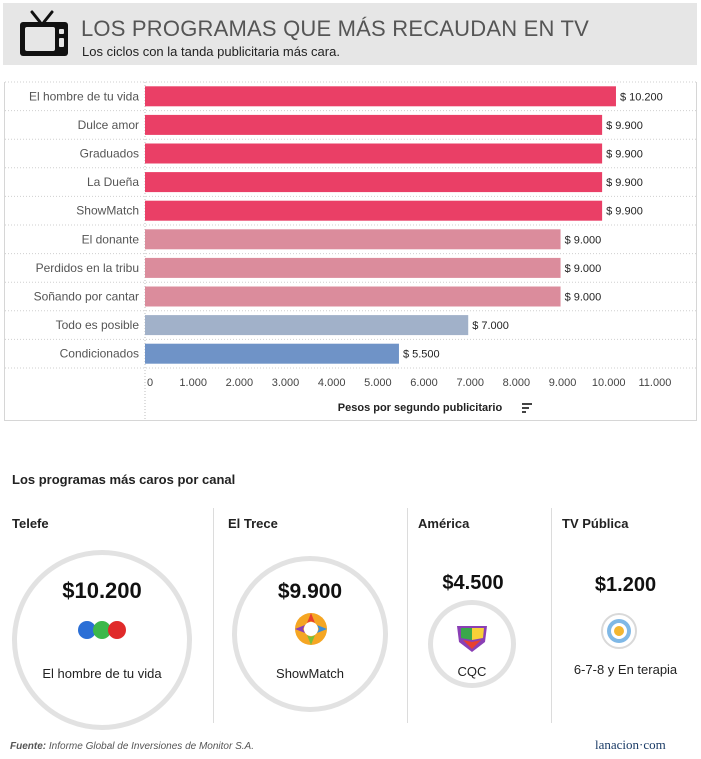  Describe the element at coordinates (470, 383) in the screenshot. I see `x-tick-label: 7.000` at that location.